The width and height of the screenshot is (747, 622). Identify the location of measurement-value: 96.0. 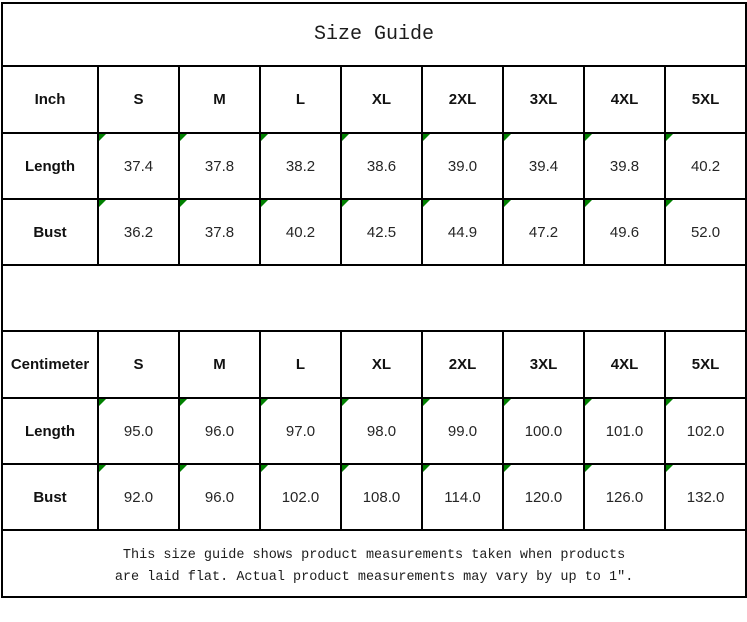
(219, 497).